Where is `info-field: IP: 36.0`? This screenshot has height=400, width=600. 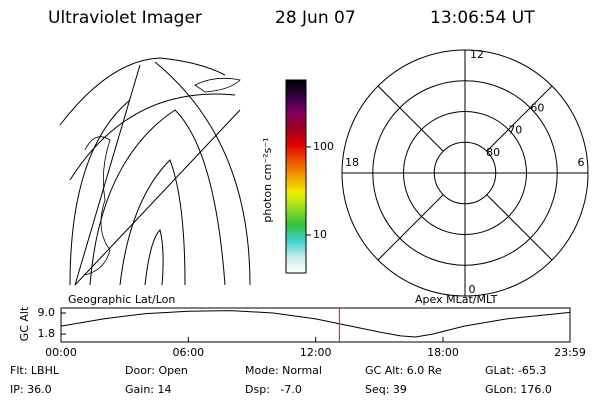 info-field: IP: 36.0 is located at coordinates (31, 389).